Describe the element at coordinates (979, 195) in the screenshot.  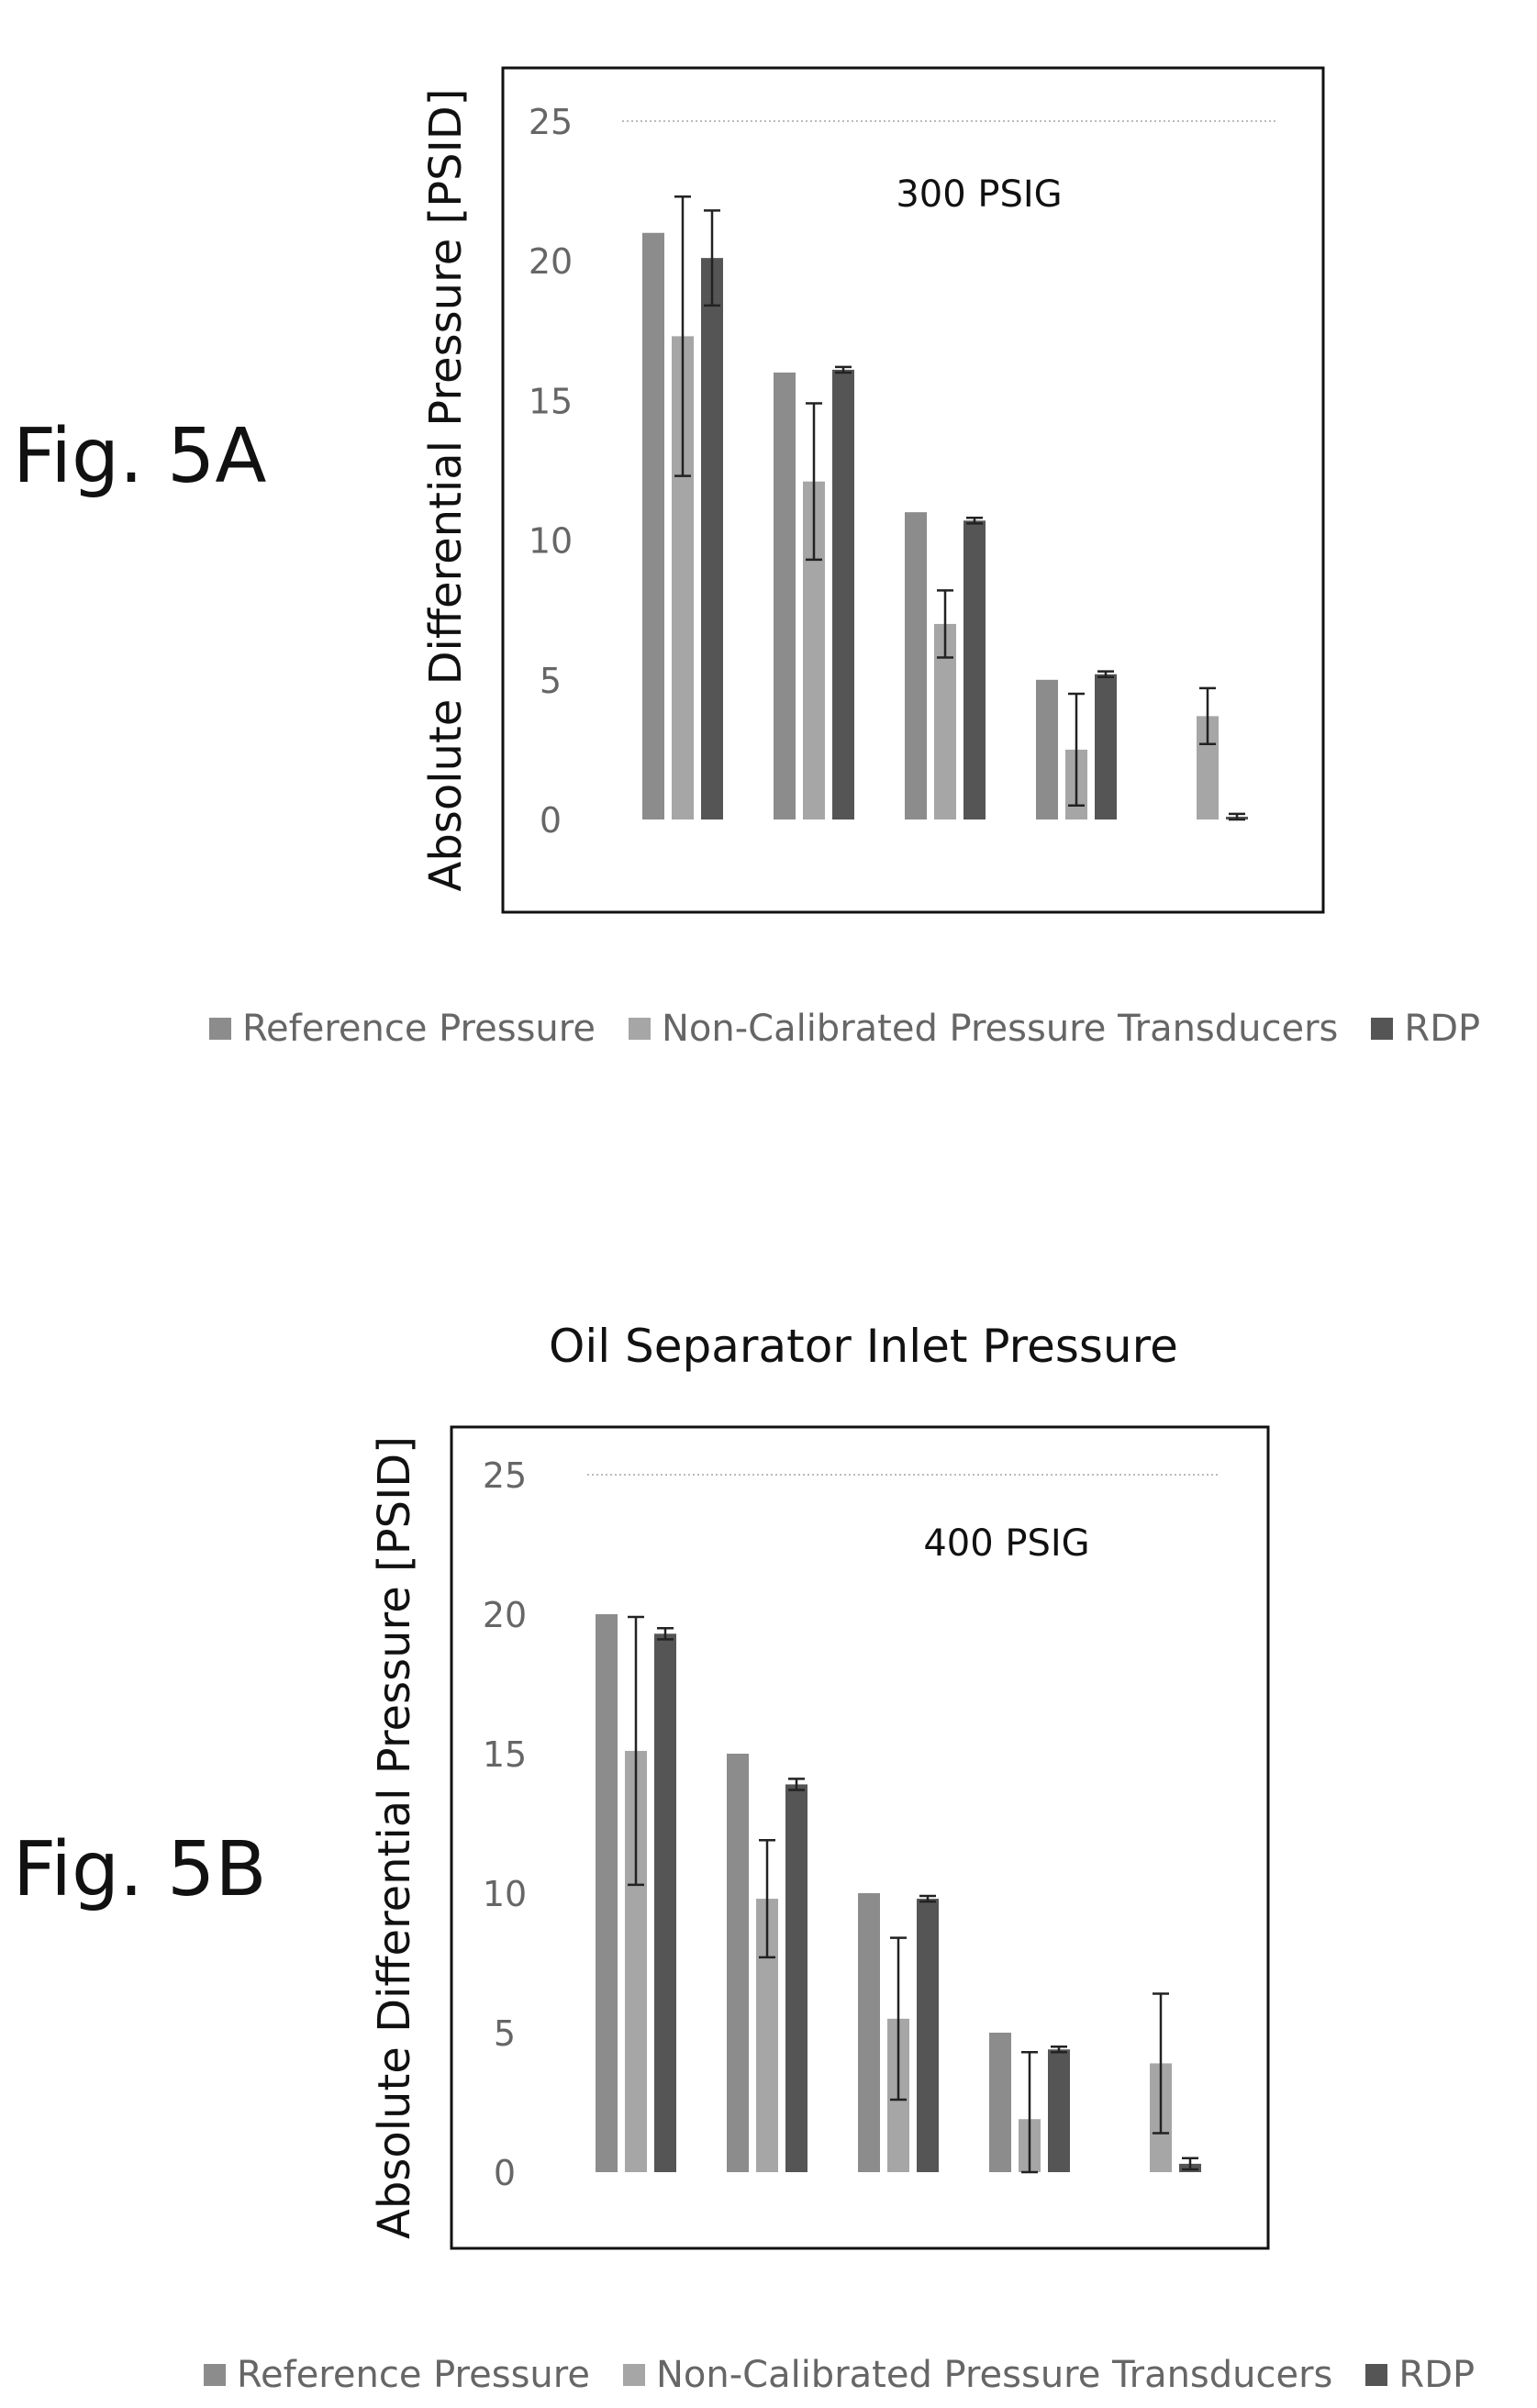
I see `chart-annotation: 300 PSIG` at that location.